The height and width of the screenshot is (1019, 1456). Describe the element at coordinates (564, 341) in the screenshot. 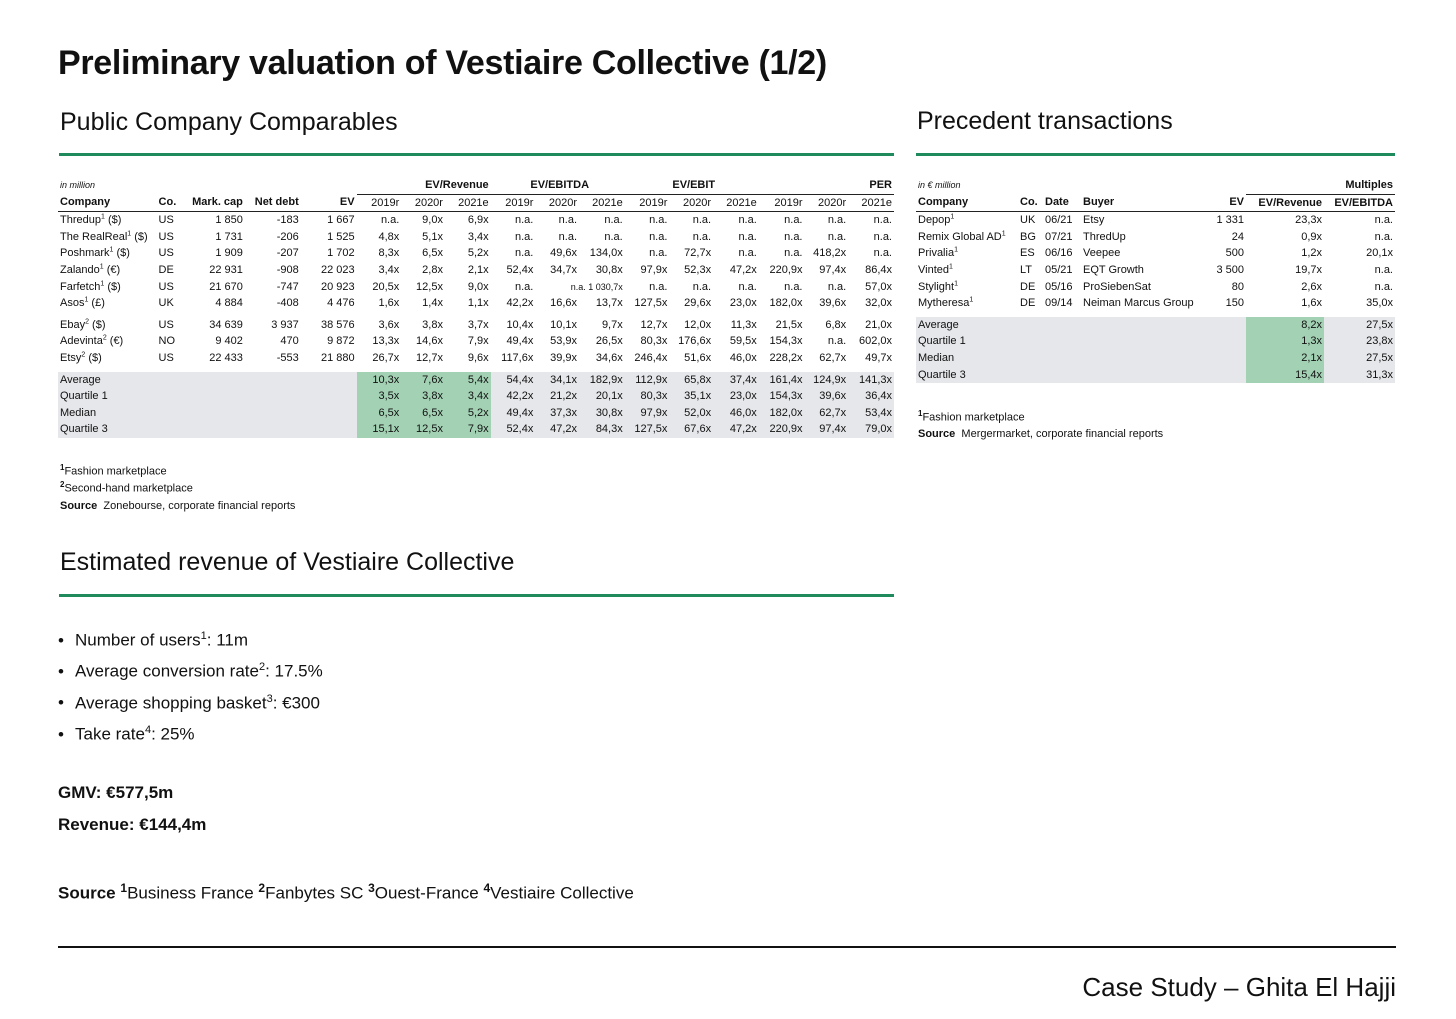

I see `multiple-cell: 53,9x` at that location.